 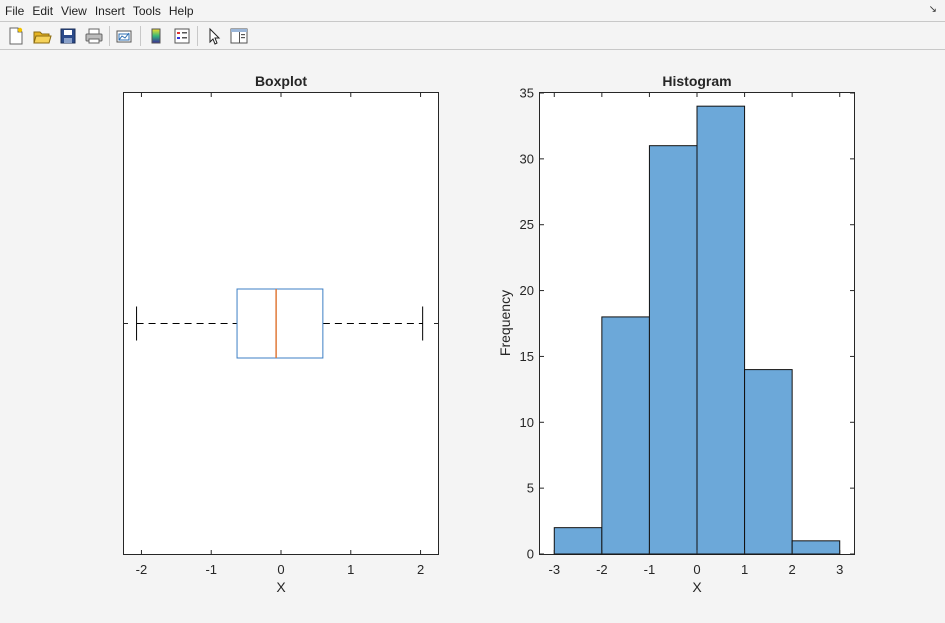 What do you see at coordinates (15, 10) in the screenshot?
I see `menu-file: File` at bounding box center [15, 10].